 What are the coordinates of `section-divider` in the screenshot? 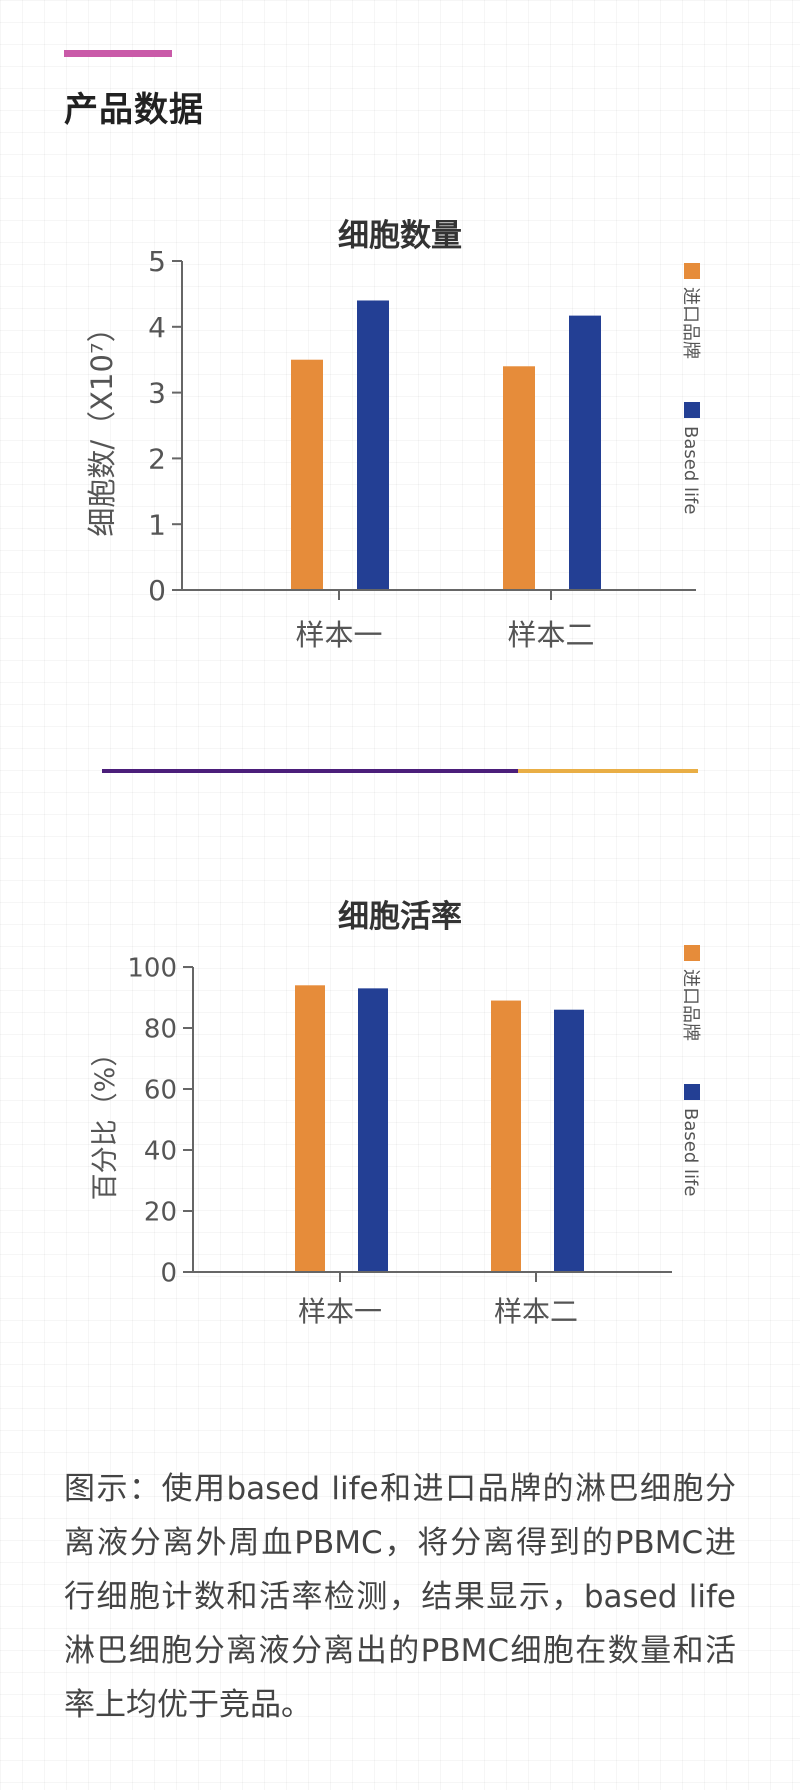 It's located at (400, 771).